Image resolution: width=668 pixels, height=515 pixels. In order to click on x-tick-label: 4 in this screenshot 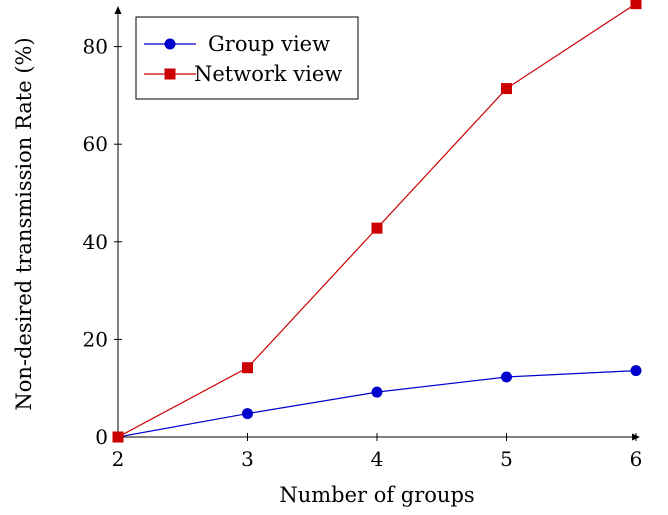, I will do `click(377, 459)`.